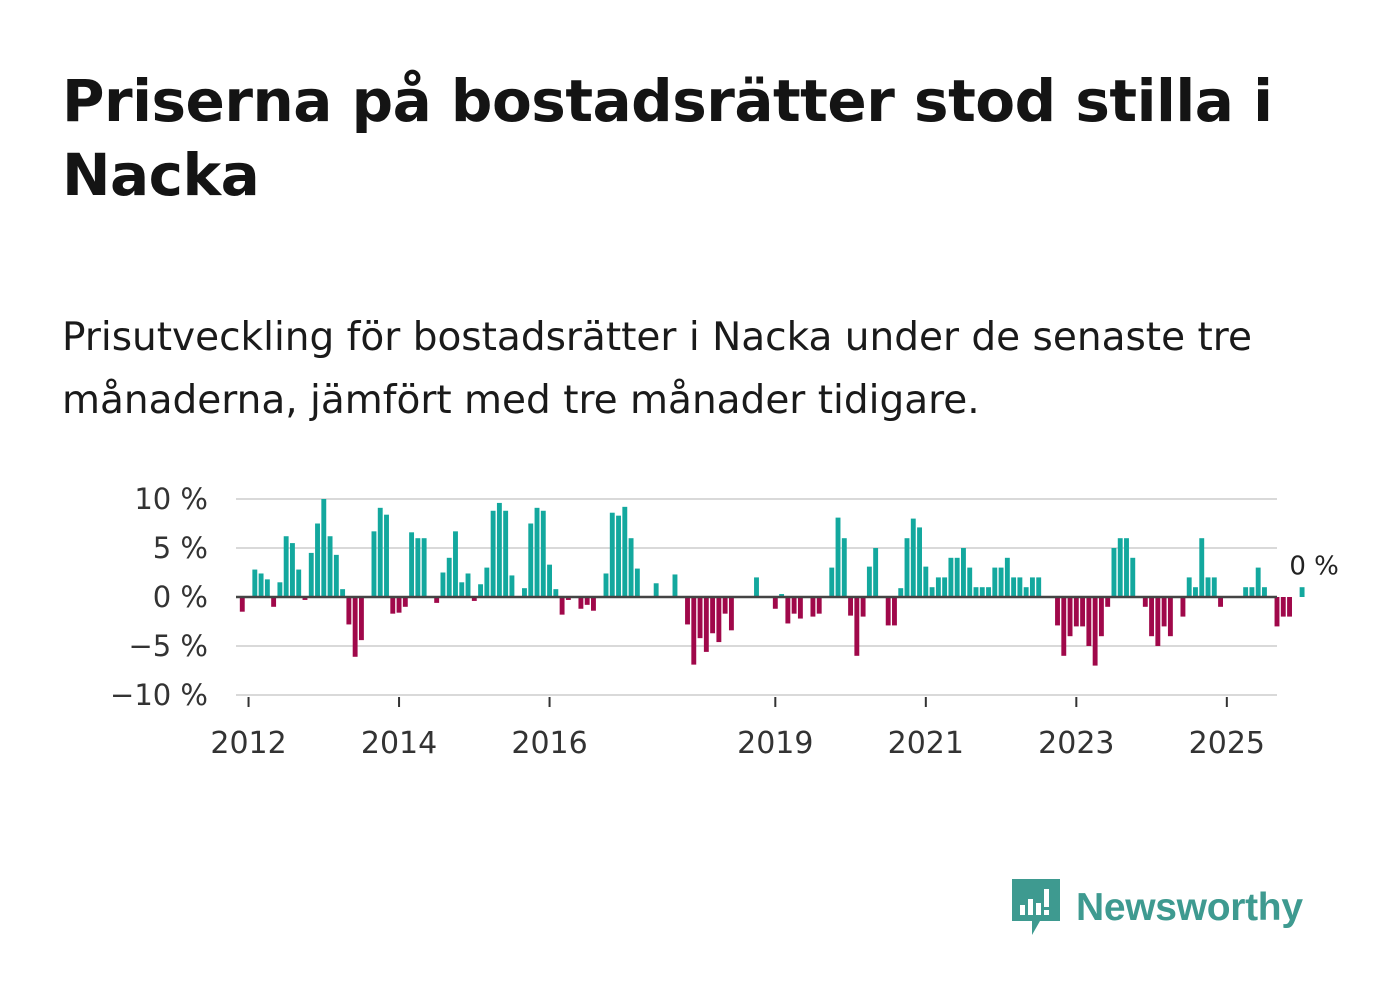 This screenshot has height=999, width=1382. I want to click on y-tick-label: −10 %, so click(159, 695).